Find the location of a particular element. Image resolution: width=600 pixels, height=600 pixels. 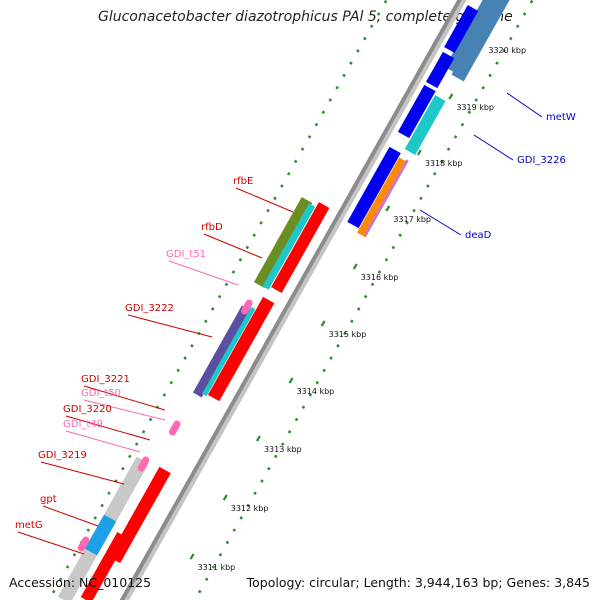

scale-label: 3318 kbp is located at coordinates (444, 163).